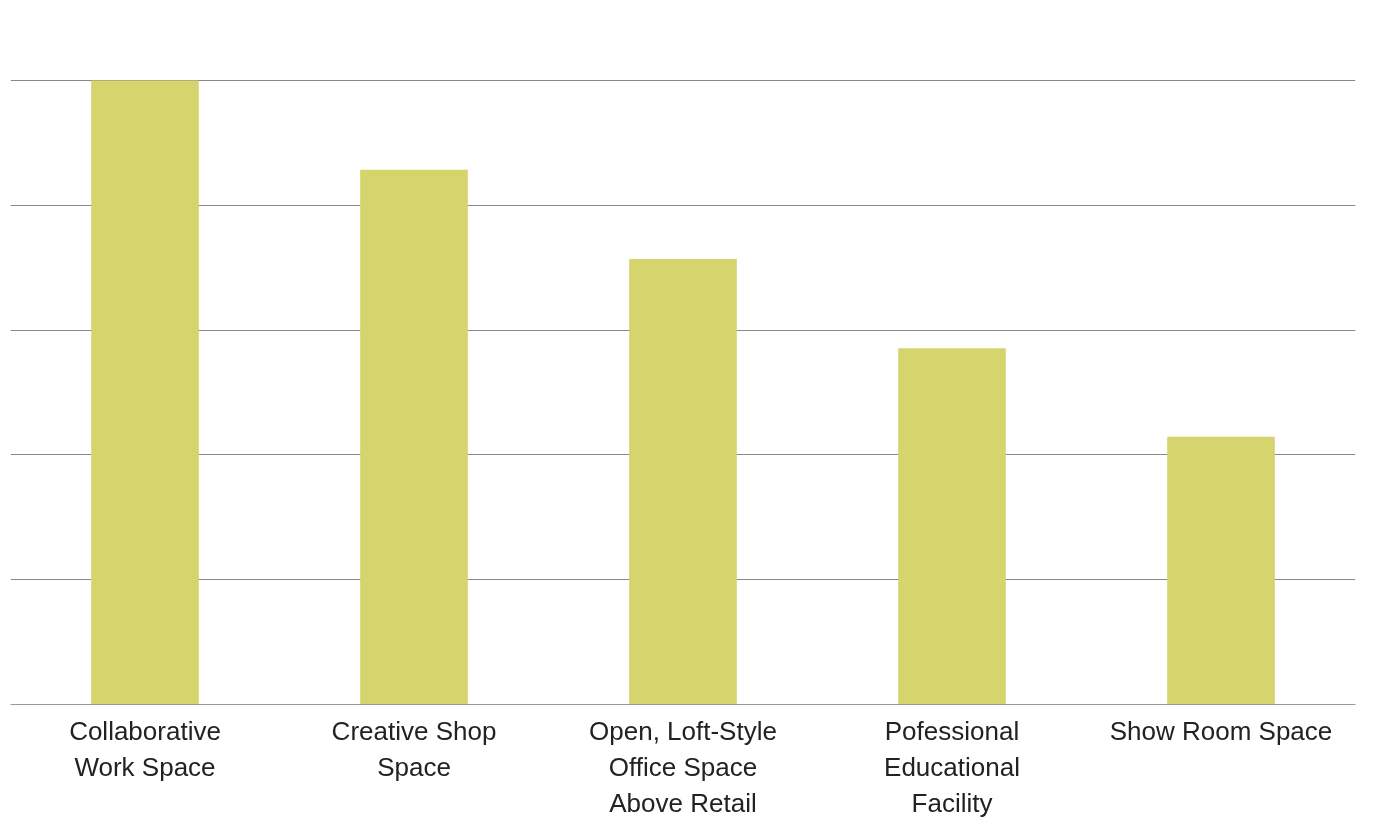 The height and width of the screenshot is (840, 1377). Describe the element at coordinates (1221, 730) in the screenshot. I see `x-tick-label: Show Room Space` at that location.